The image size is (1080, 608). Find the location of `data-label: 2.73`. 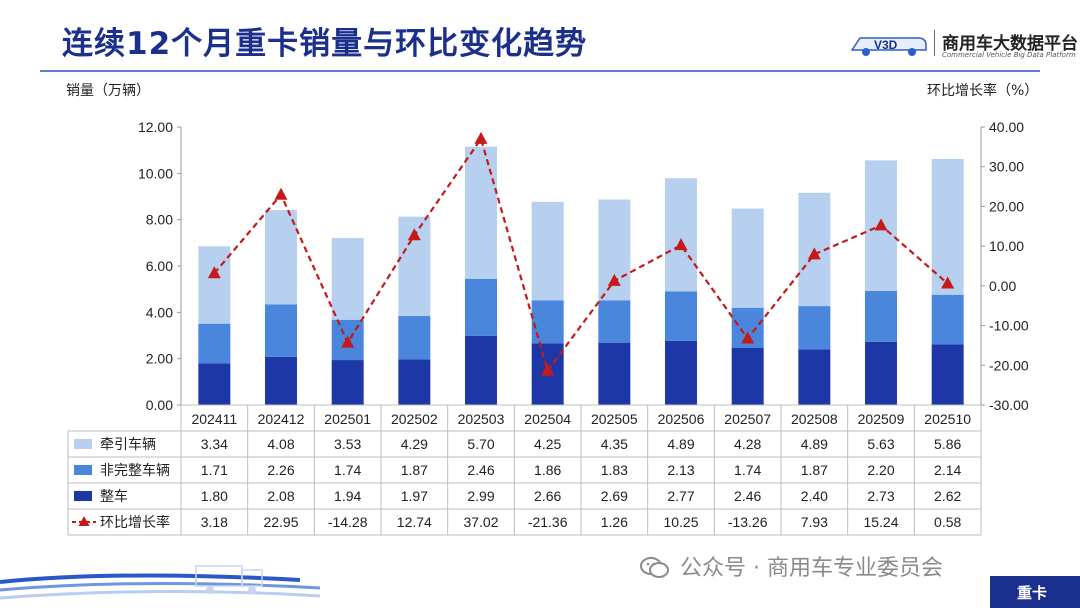

data-label: 2.73 is located at coordinates (880, 496).